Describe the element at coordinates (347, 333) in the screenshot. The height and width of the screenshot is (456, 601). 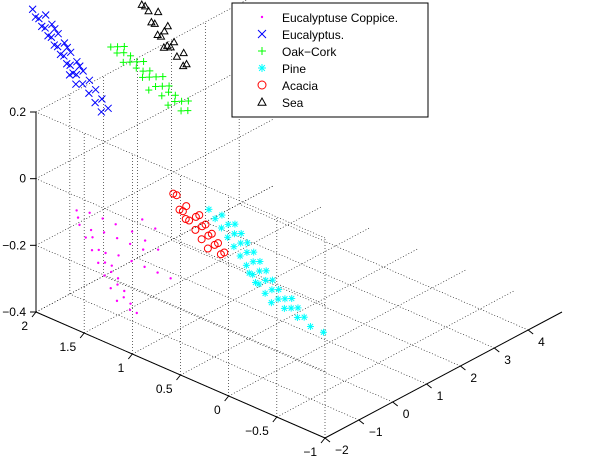
I see `floor-grid-line-y` at that location.